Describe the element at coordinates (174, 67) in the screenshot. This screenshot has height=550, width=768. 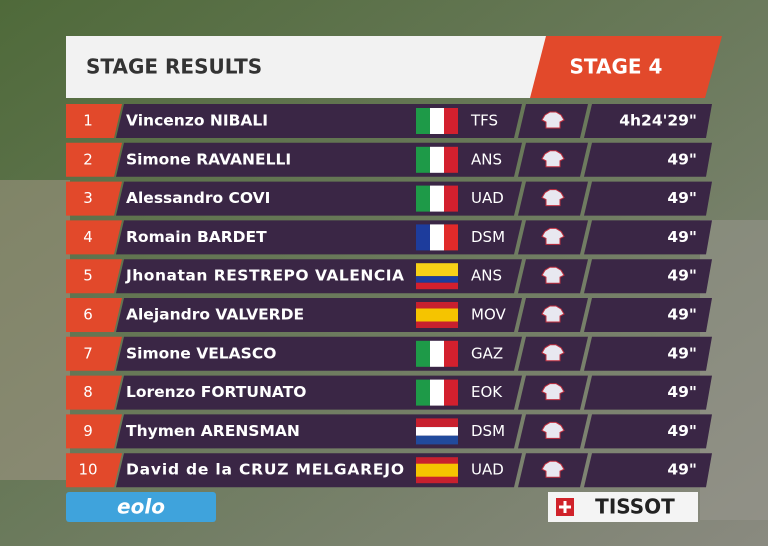
I see `header-title: STAGE RESULTS` at that location.